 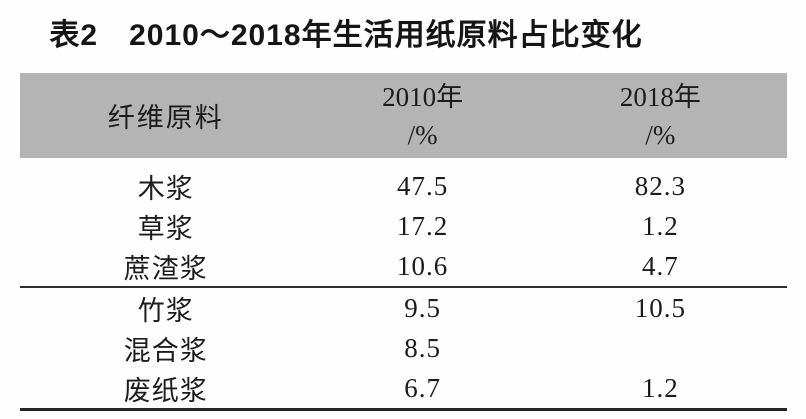 What do you see at coordinates (660, 307) in the screenshot?
I see `cell-2018-value: 10.5` at bounding box center [660, 307].